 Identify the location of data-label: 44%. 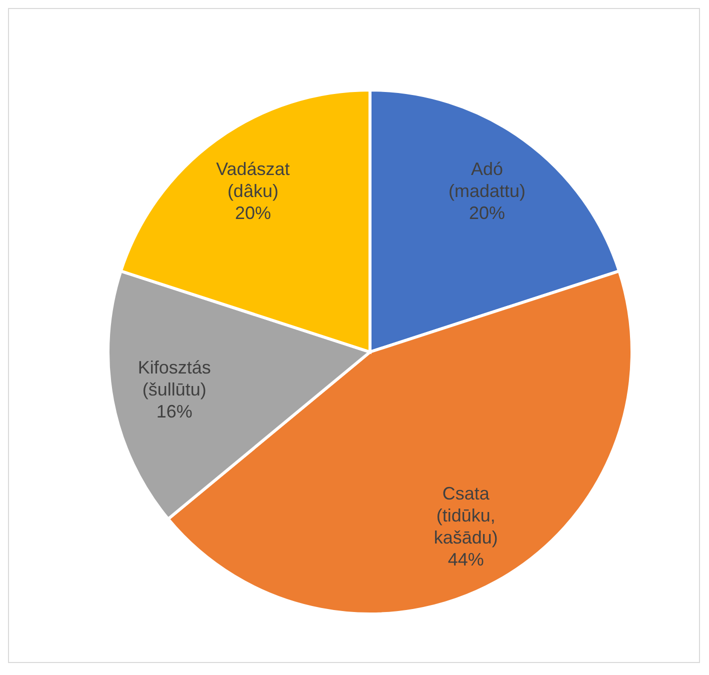
(466, 559).